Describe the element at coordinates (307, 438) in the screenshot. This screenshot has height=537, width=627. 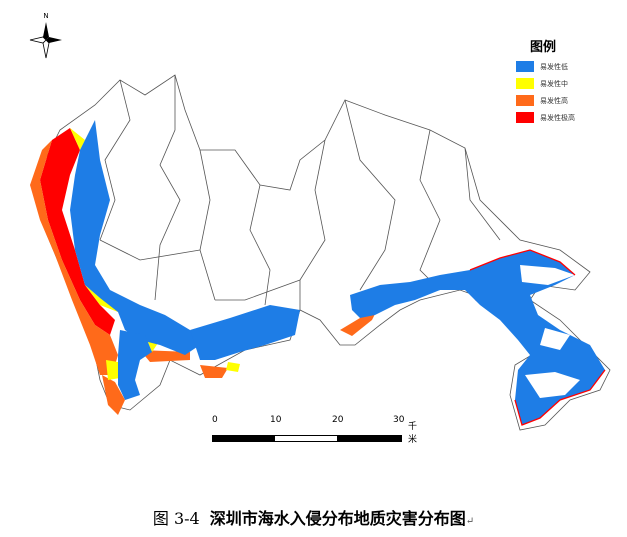
I see `scale-bar-graphic` at that location.